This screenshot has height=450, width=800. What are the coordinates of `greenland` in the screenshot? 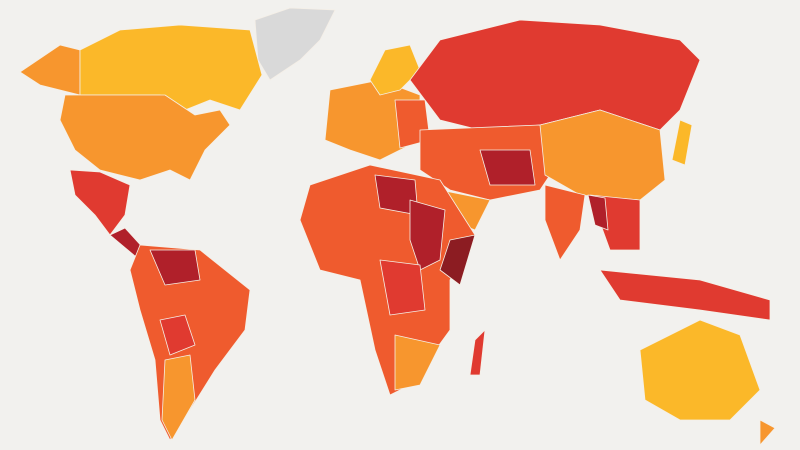 It's located at (295, 44).